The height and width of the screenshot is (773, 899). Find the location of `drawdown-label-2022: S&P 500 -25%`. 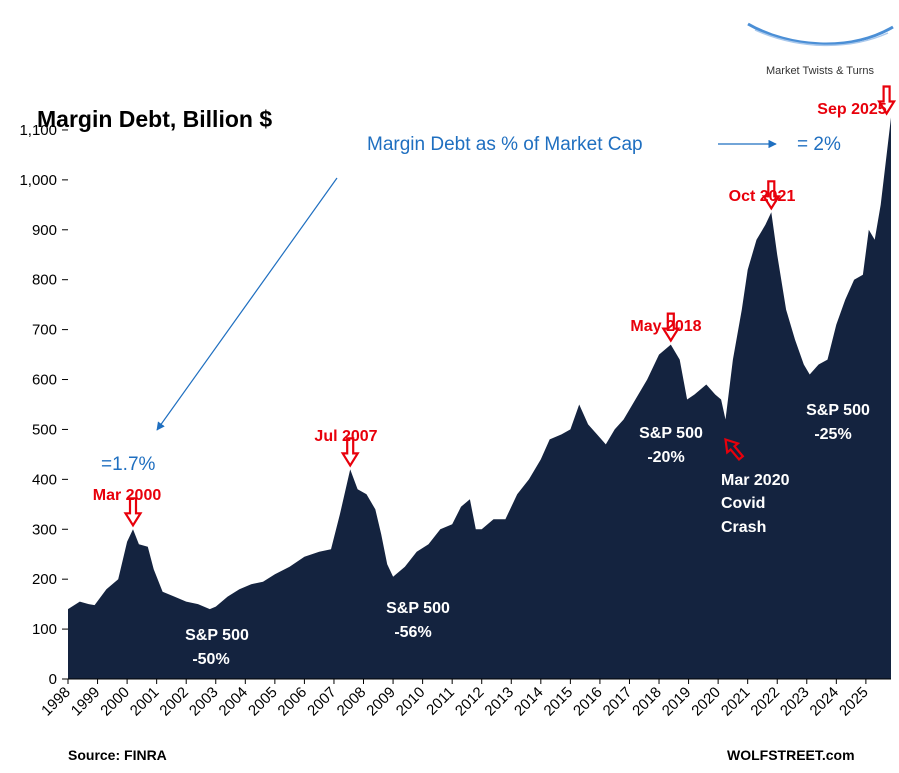

drawdown-label-2022: S&P 500 -25% is located at coordinates (838, 422).